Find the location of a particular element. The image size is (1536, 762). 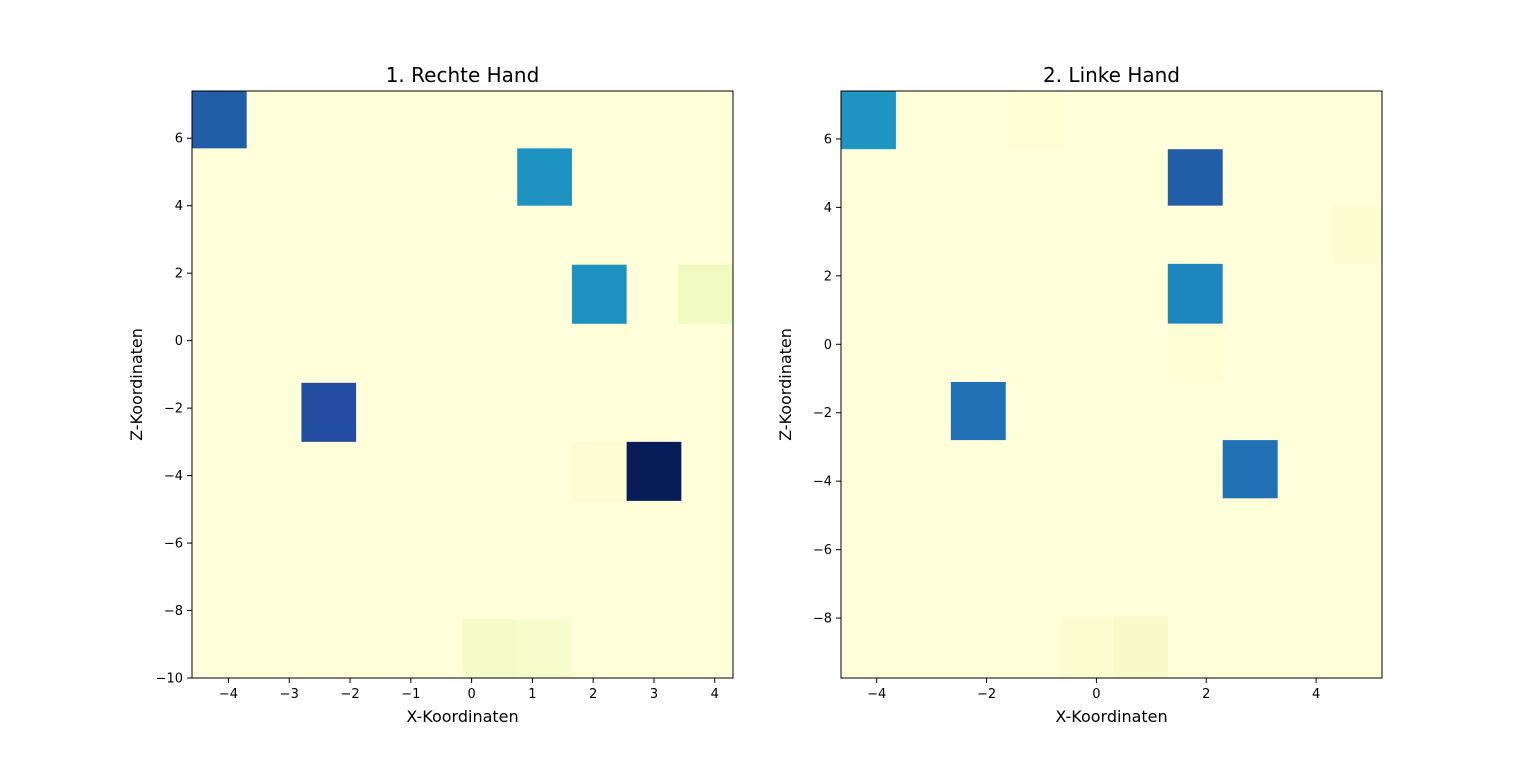

x-tick-label: −1 is located at coordinates (410, 694).